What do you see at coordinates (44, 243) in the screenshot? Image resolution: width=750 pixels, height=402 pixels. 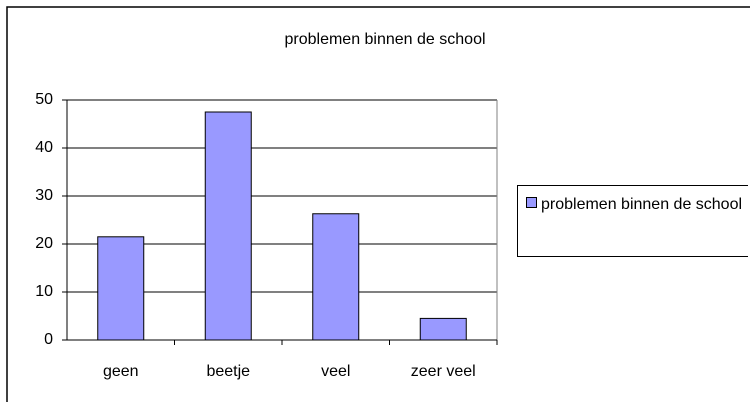 I see `y-tick-label: 20` at bounding box center [44, 243].